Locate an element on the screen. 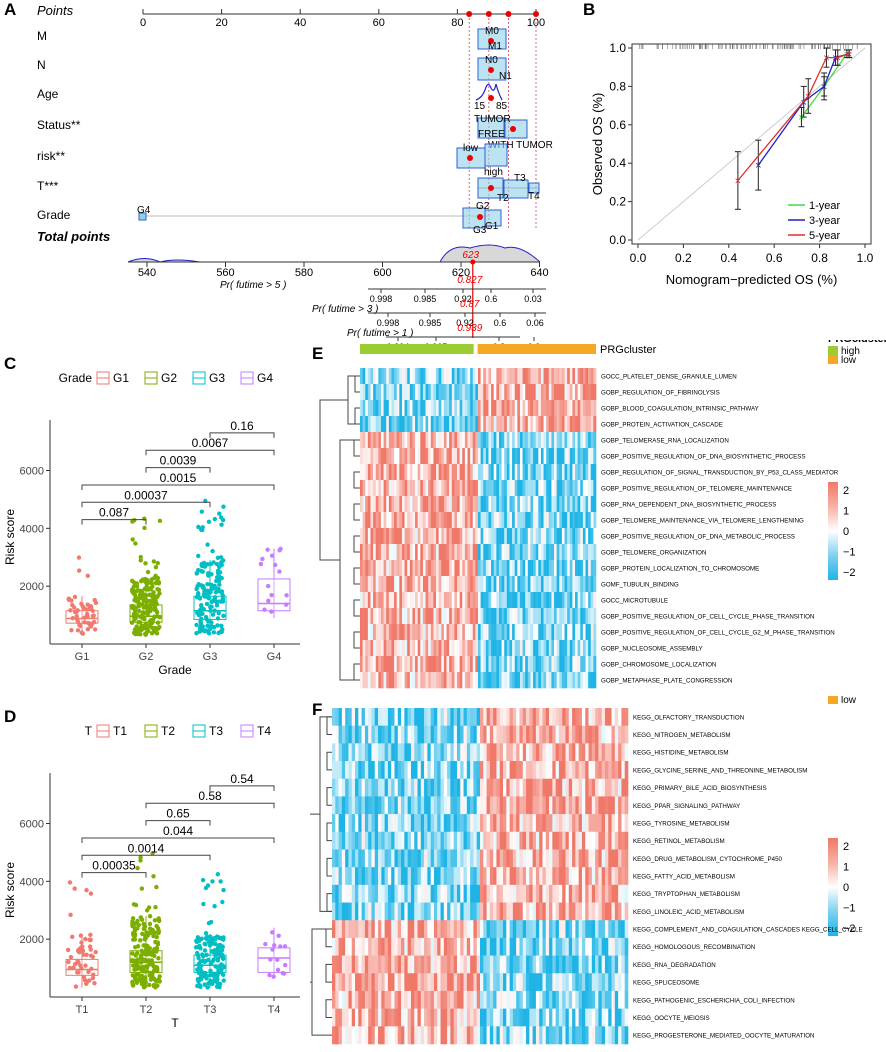  heatmap-row-label: KEGG_LINOLEIC_ACID_METABOLISM is located at coordinates (688, 912).